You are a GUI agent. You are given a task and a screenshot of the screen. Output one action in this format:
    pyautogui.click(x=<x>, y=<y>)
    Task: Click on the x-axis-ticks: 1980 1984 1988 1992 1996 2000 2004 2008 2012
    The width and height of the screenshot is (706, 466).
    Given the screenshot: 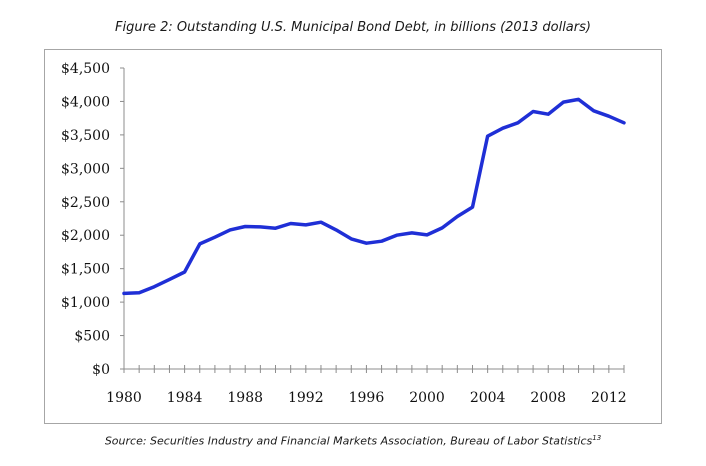 What is the action you would take?
    pyautogui.click(x=366, y=385)
    